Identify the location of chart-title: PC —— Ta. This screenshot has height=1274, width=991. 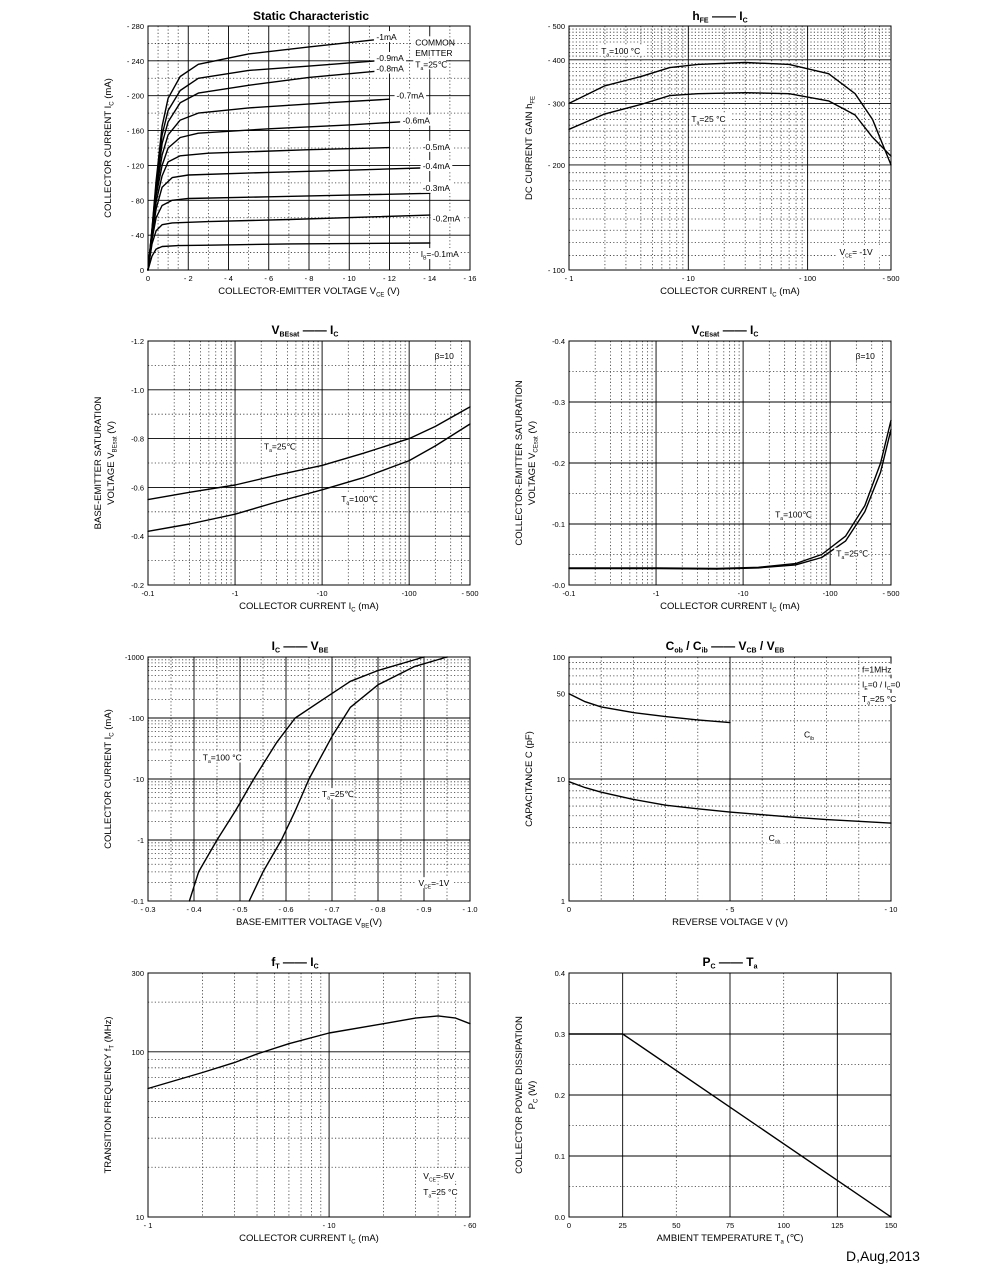
(730, 963).